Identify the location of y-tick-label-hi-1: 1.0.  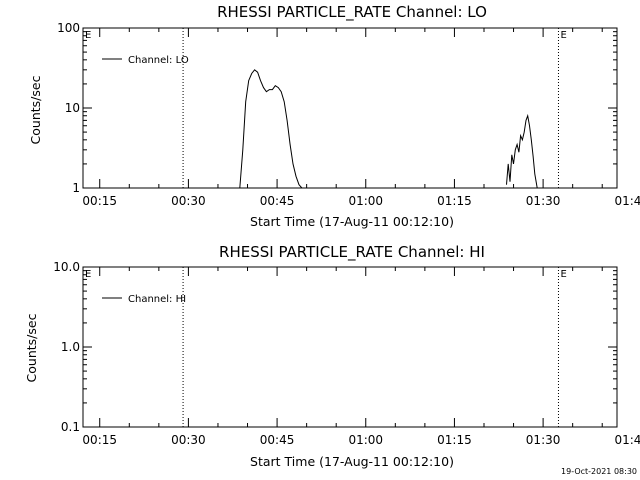
(70, 347).